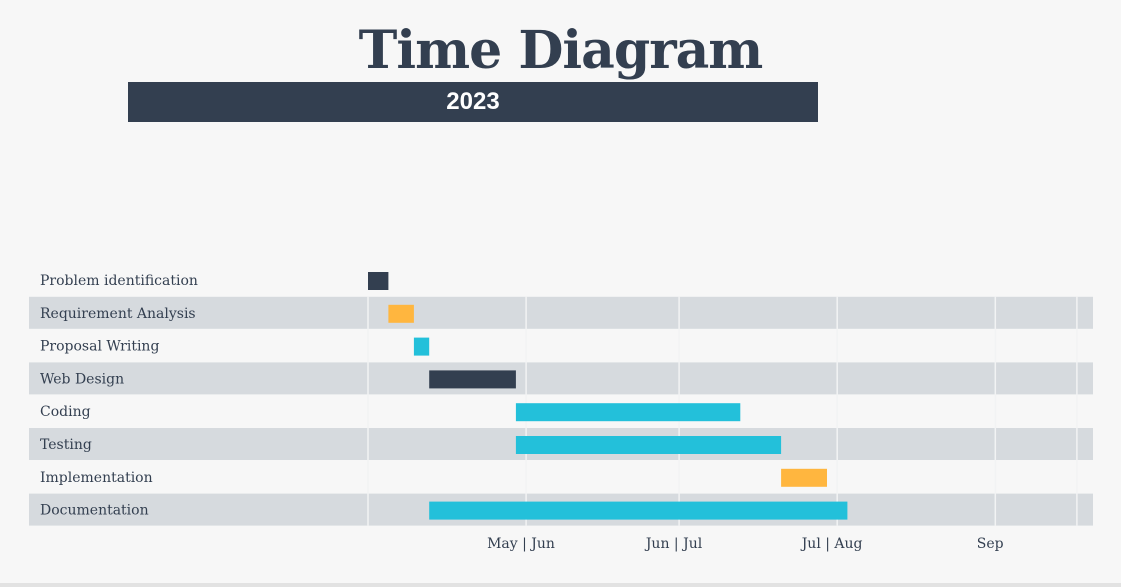 This screenshot has width=1121, height=587. I want to click on x-tick-label: Jul | Aug, so click(831, 544).